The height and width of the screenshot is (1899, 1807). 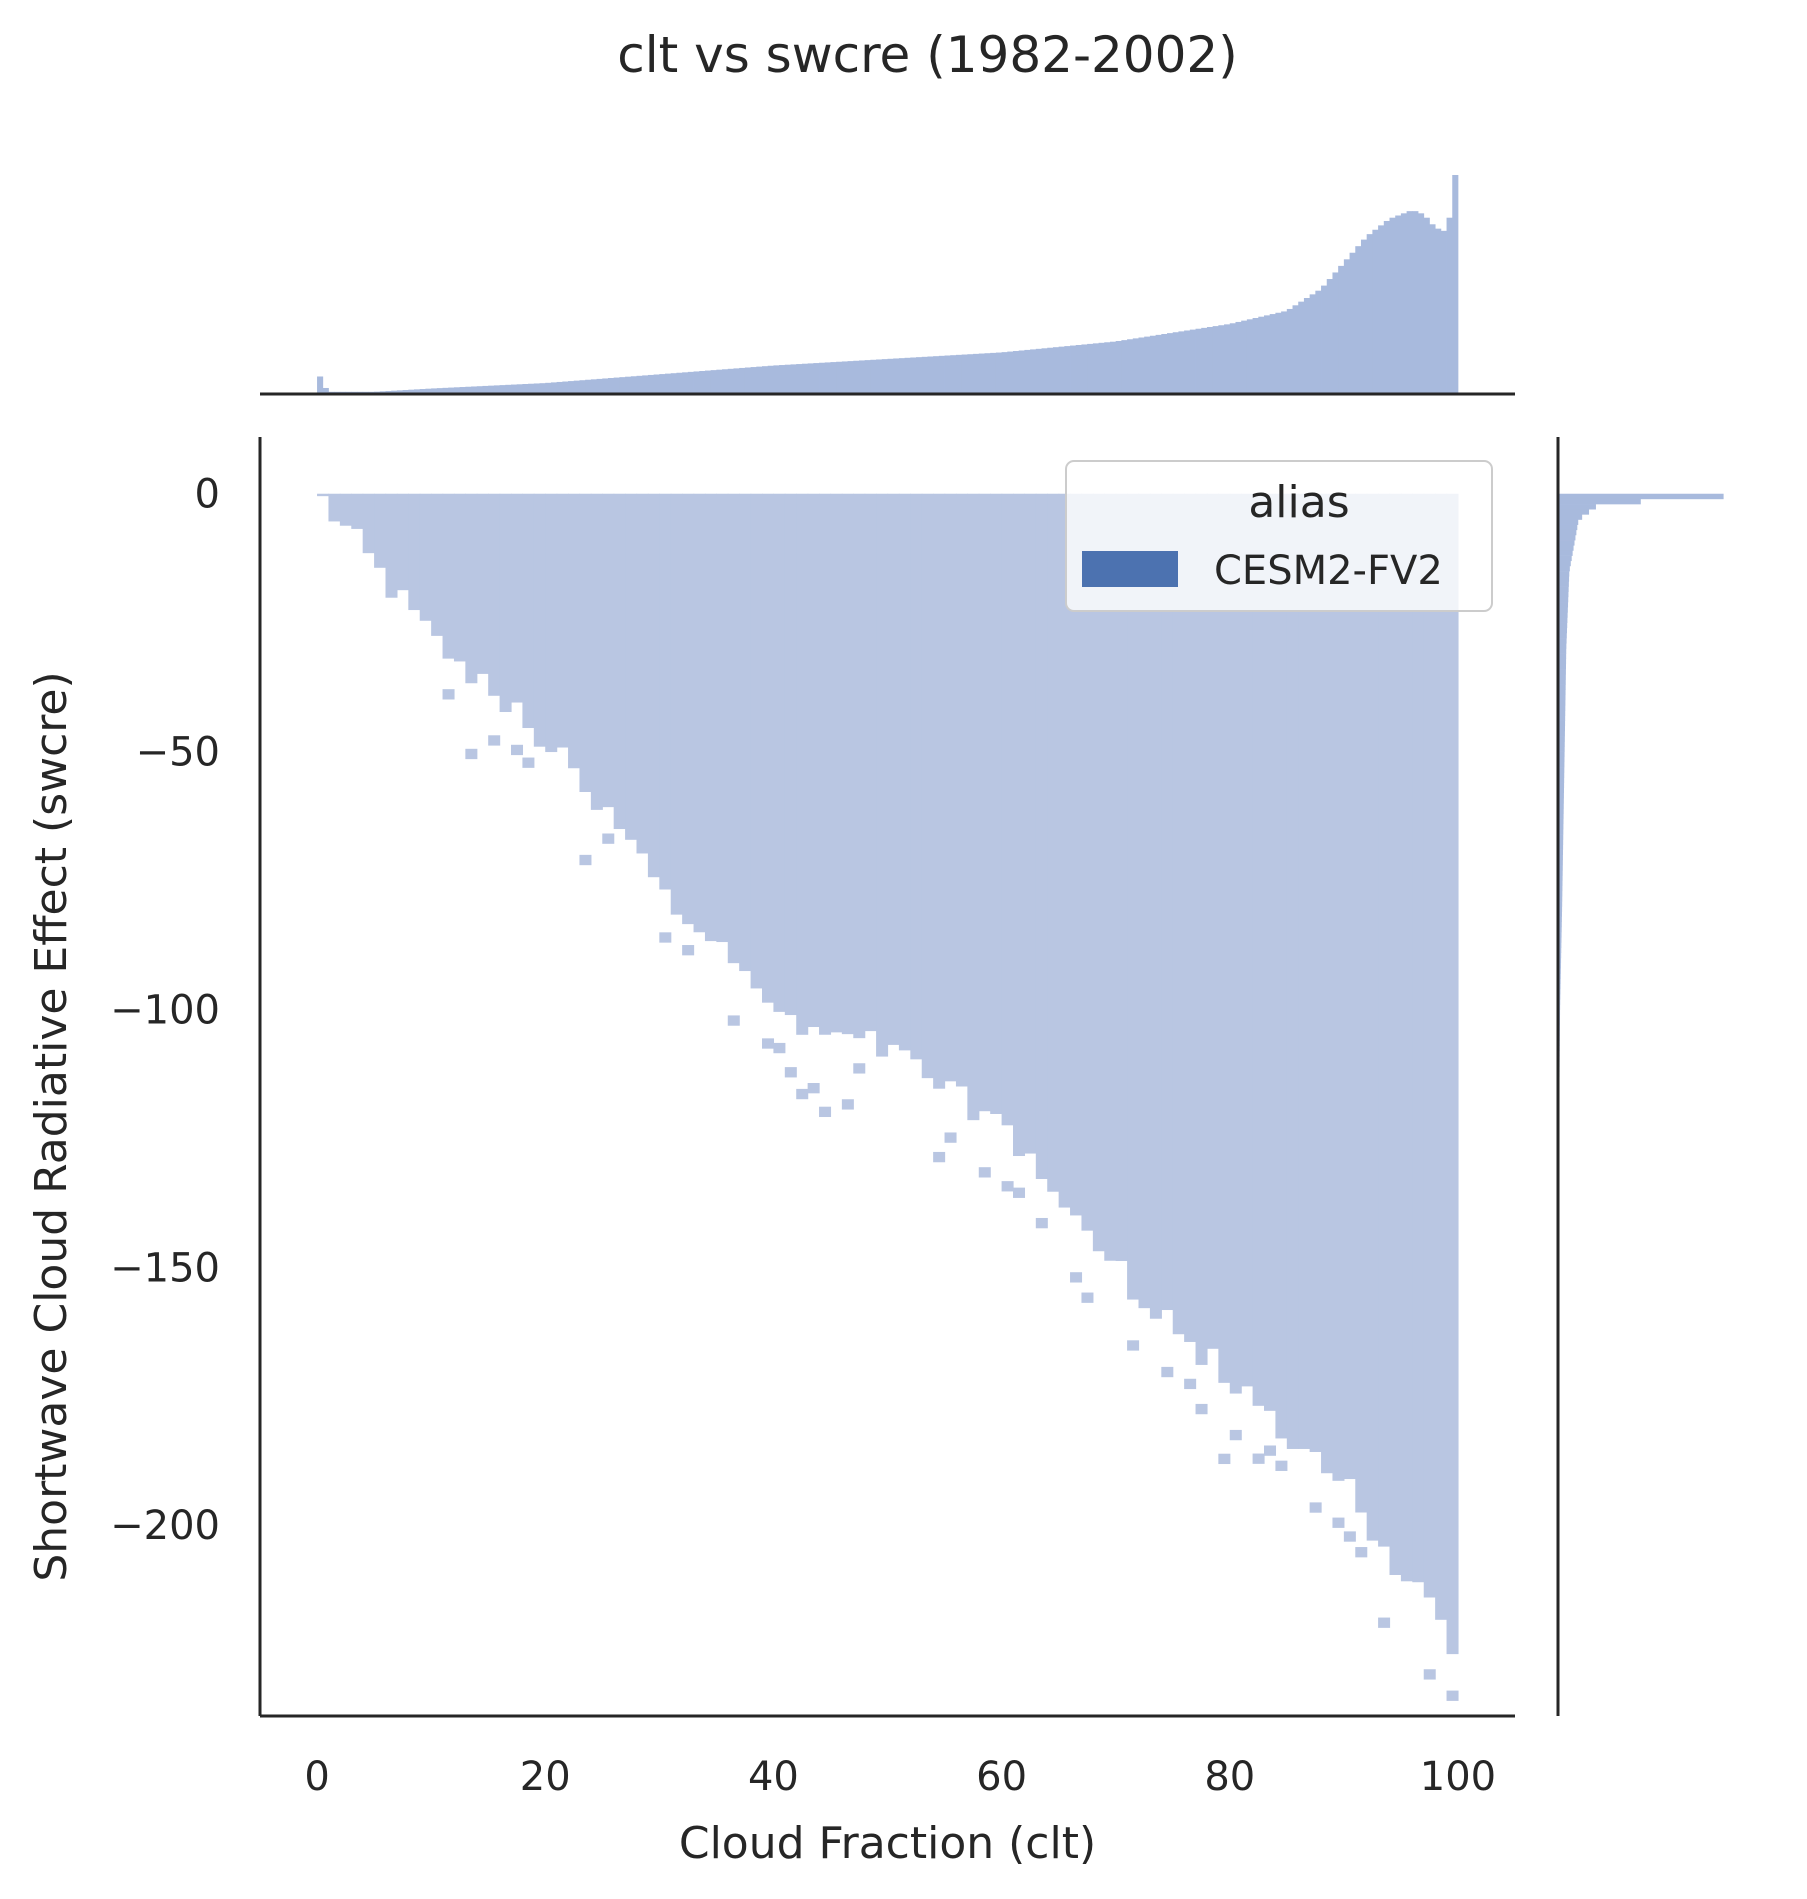 I want to click on x-tick-label: 0, so click(x=316, y=1777).